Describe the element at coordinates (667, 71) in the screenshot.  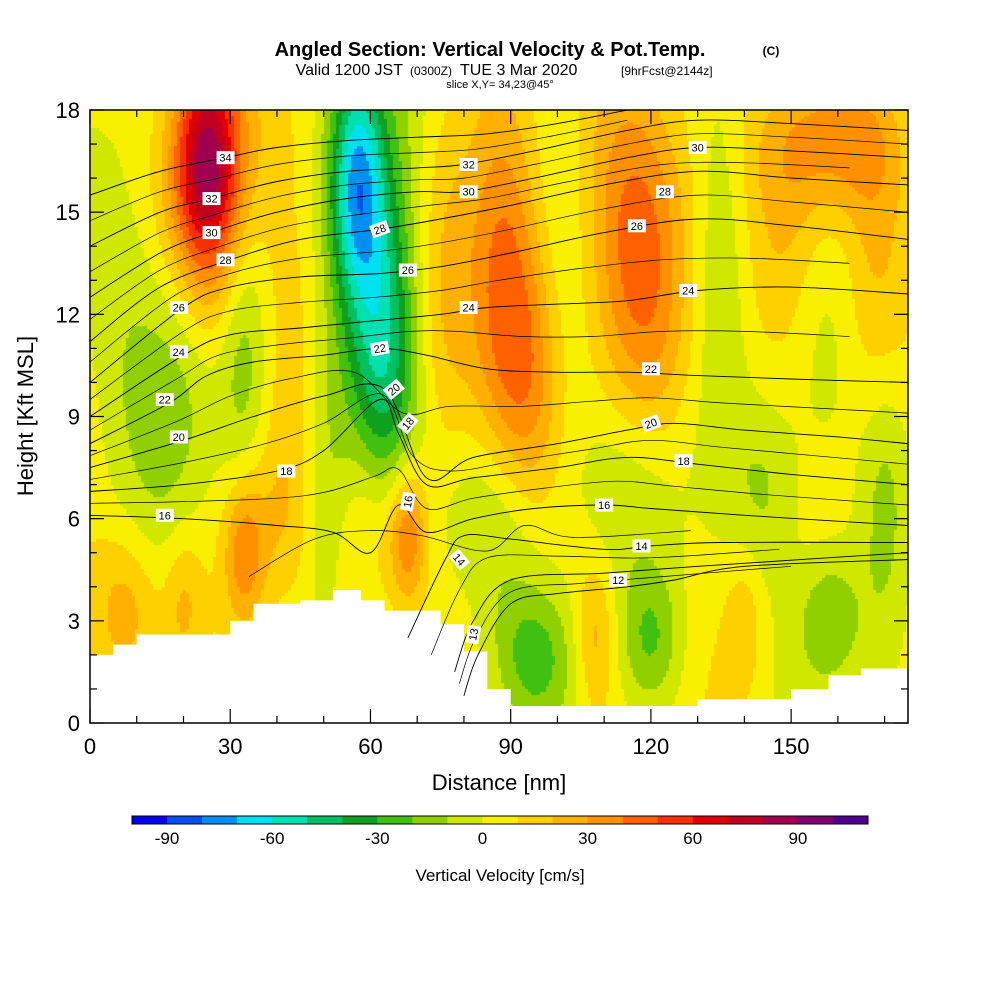
I see `forecast-info: [9hrFcst@2144z]` at that location.